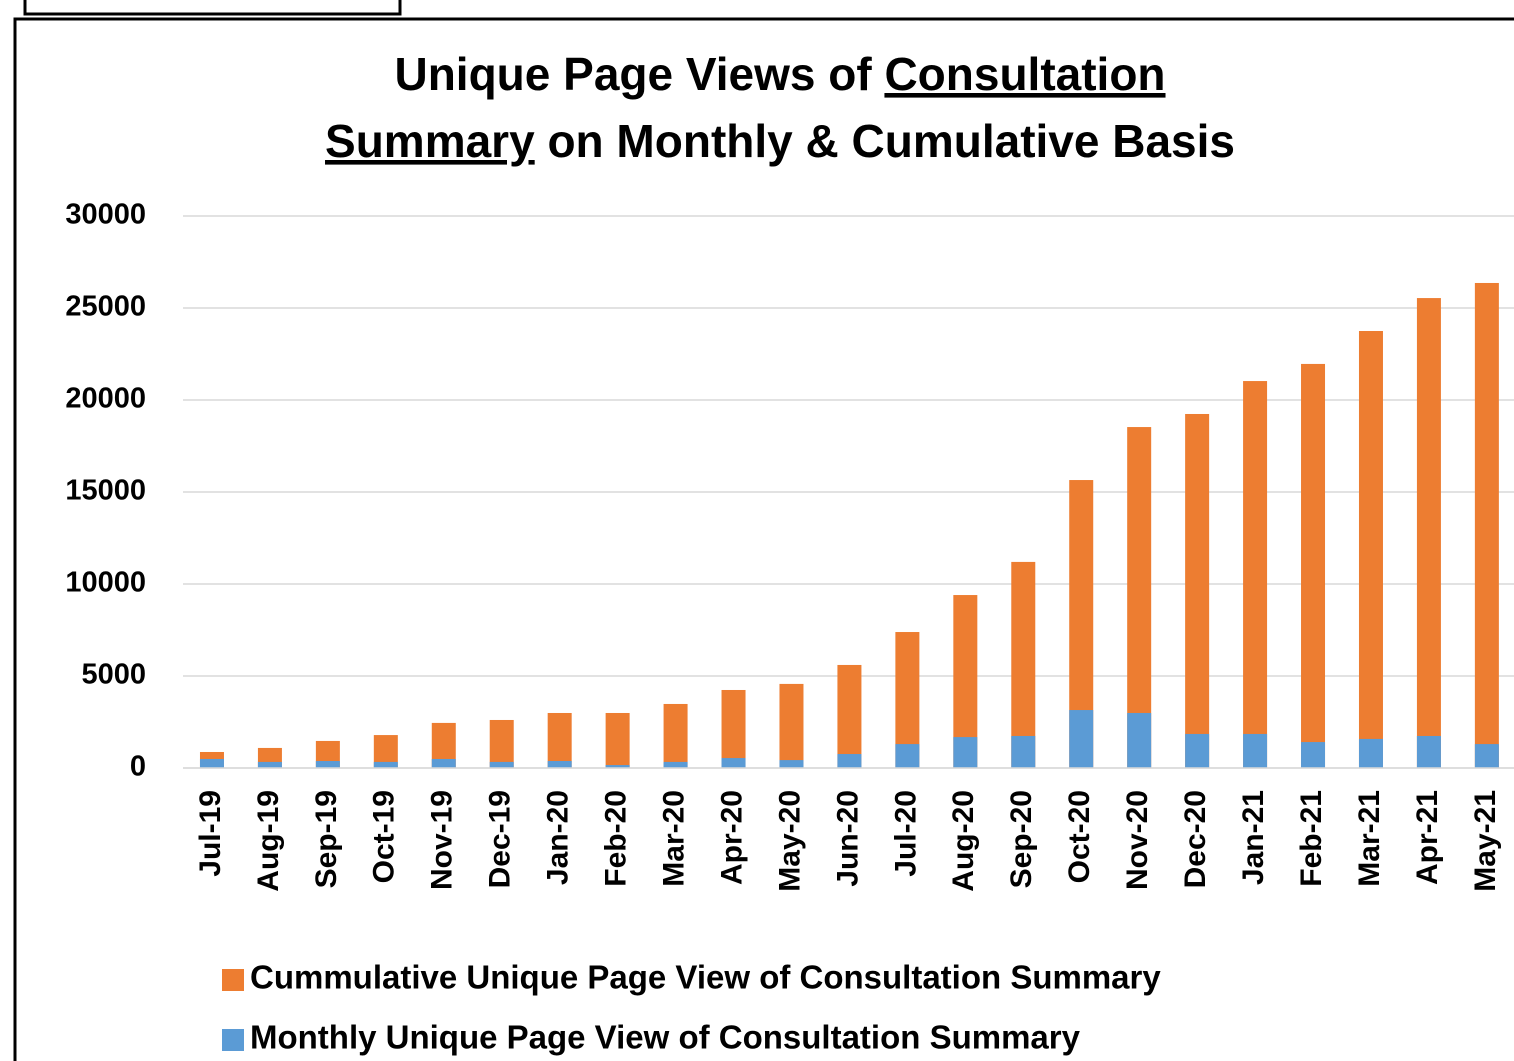 The image size is (1514, 1061). What do you see at coordinates (1311, 838) in the screenshot?
I see `x-tick-label: Feb-21` at bounding box center [1311, 838].